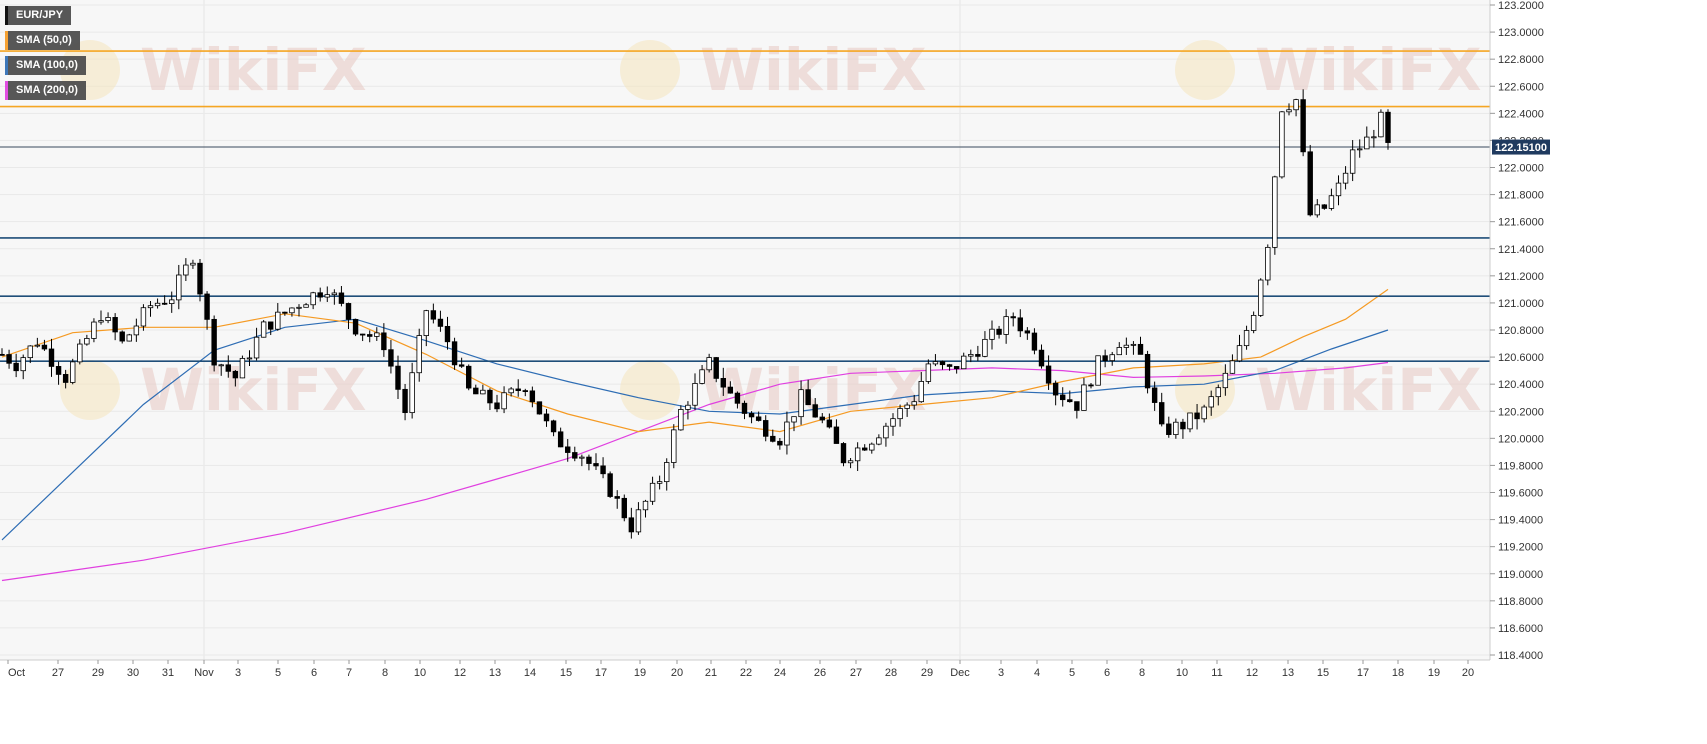 The image size is (1707, 744). I want to click on legend-sma50: SMA (50,0), so click(42, 40).